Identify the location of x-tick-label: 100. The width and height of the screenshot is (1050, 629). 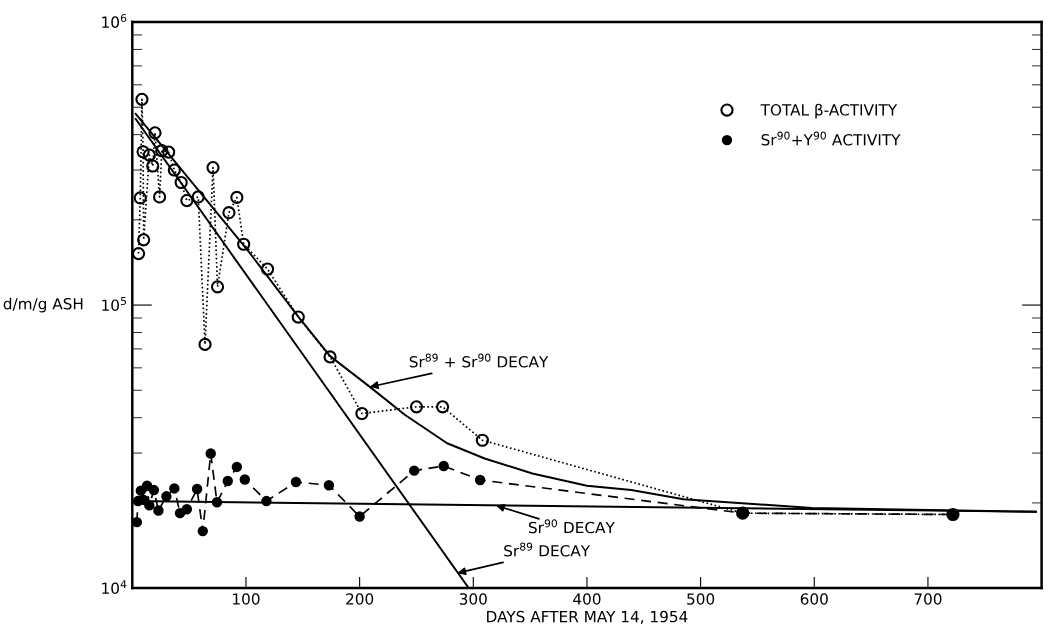
(246, 599).